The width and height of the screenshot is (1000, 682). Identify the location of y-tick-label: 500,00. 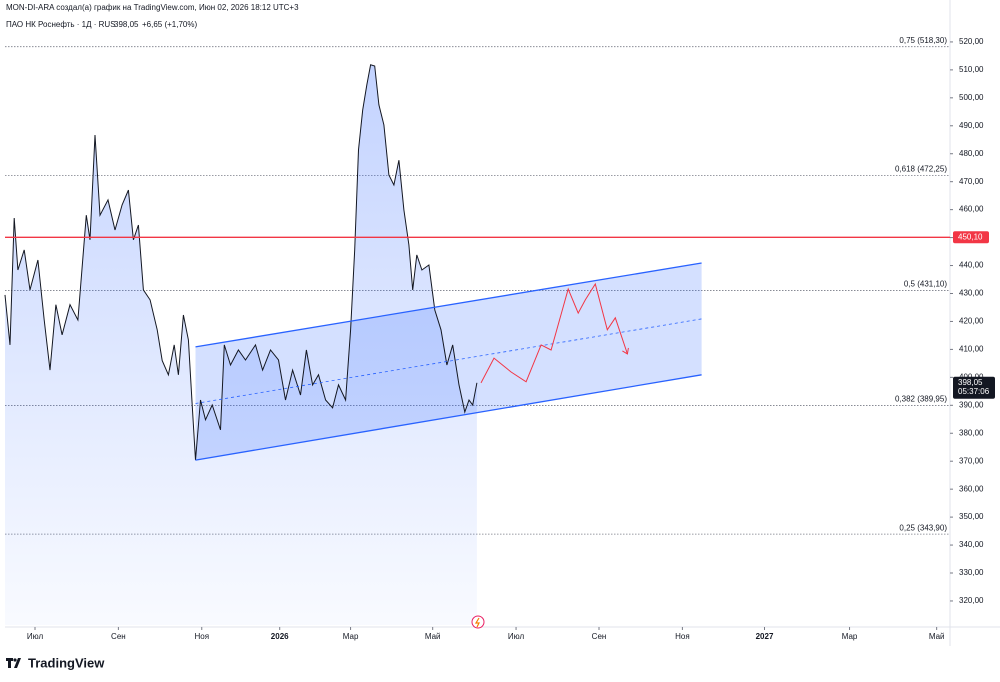
(971, 97).